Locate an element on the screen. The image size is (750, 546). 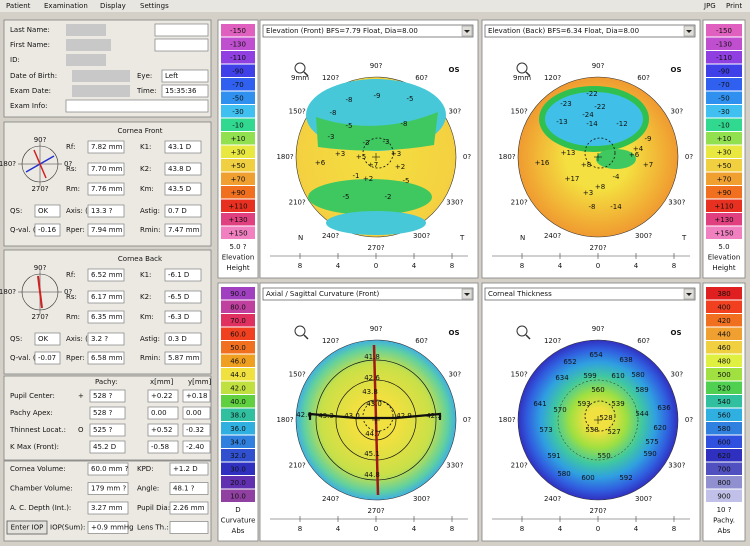
menu-item: Settings is located at coordinates (154, 6).